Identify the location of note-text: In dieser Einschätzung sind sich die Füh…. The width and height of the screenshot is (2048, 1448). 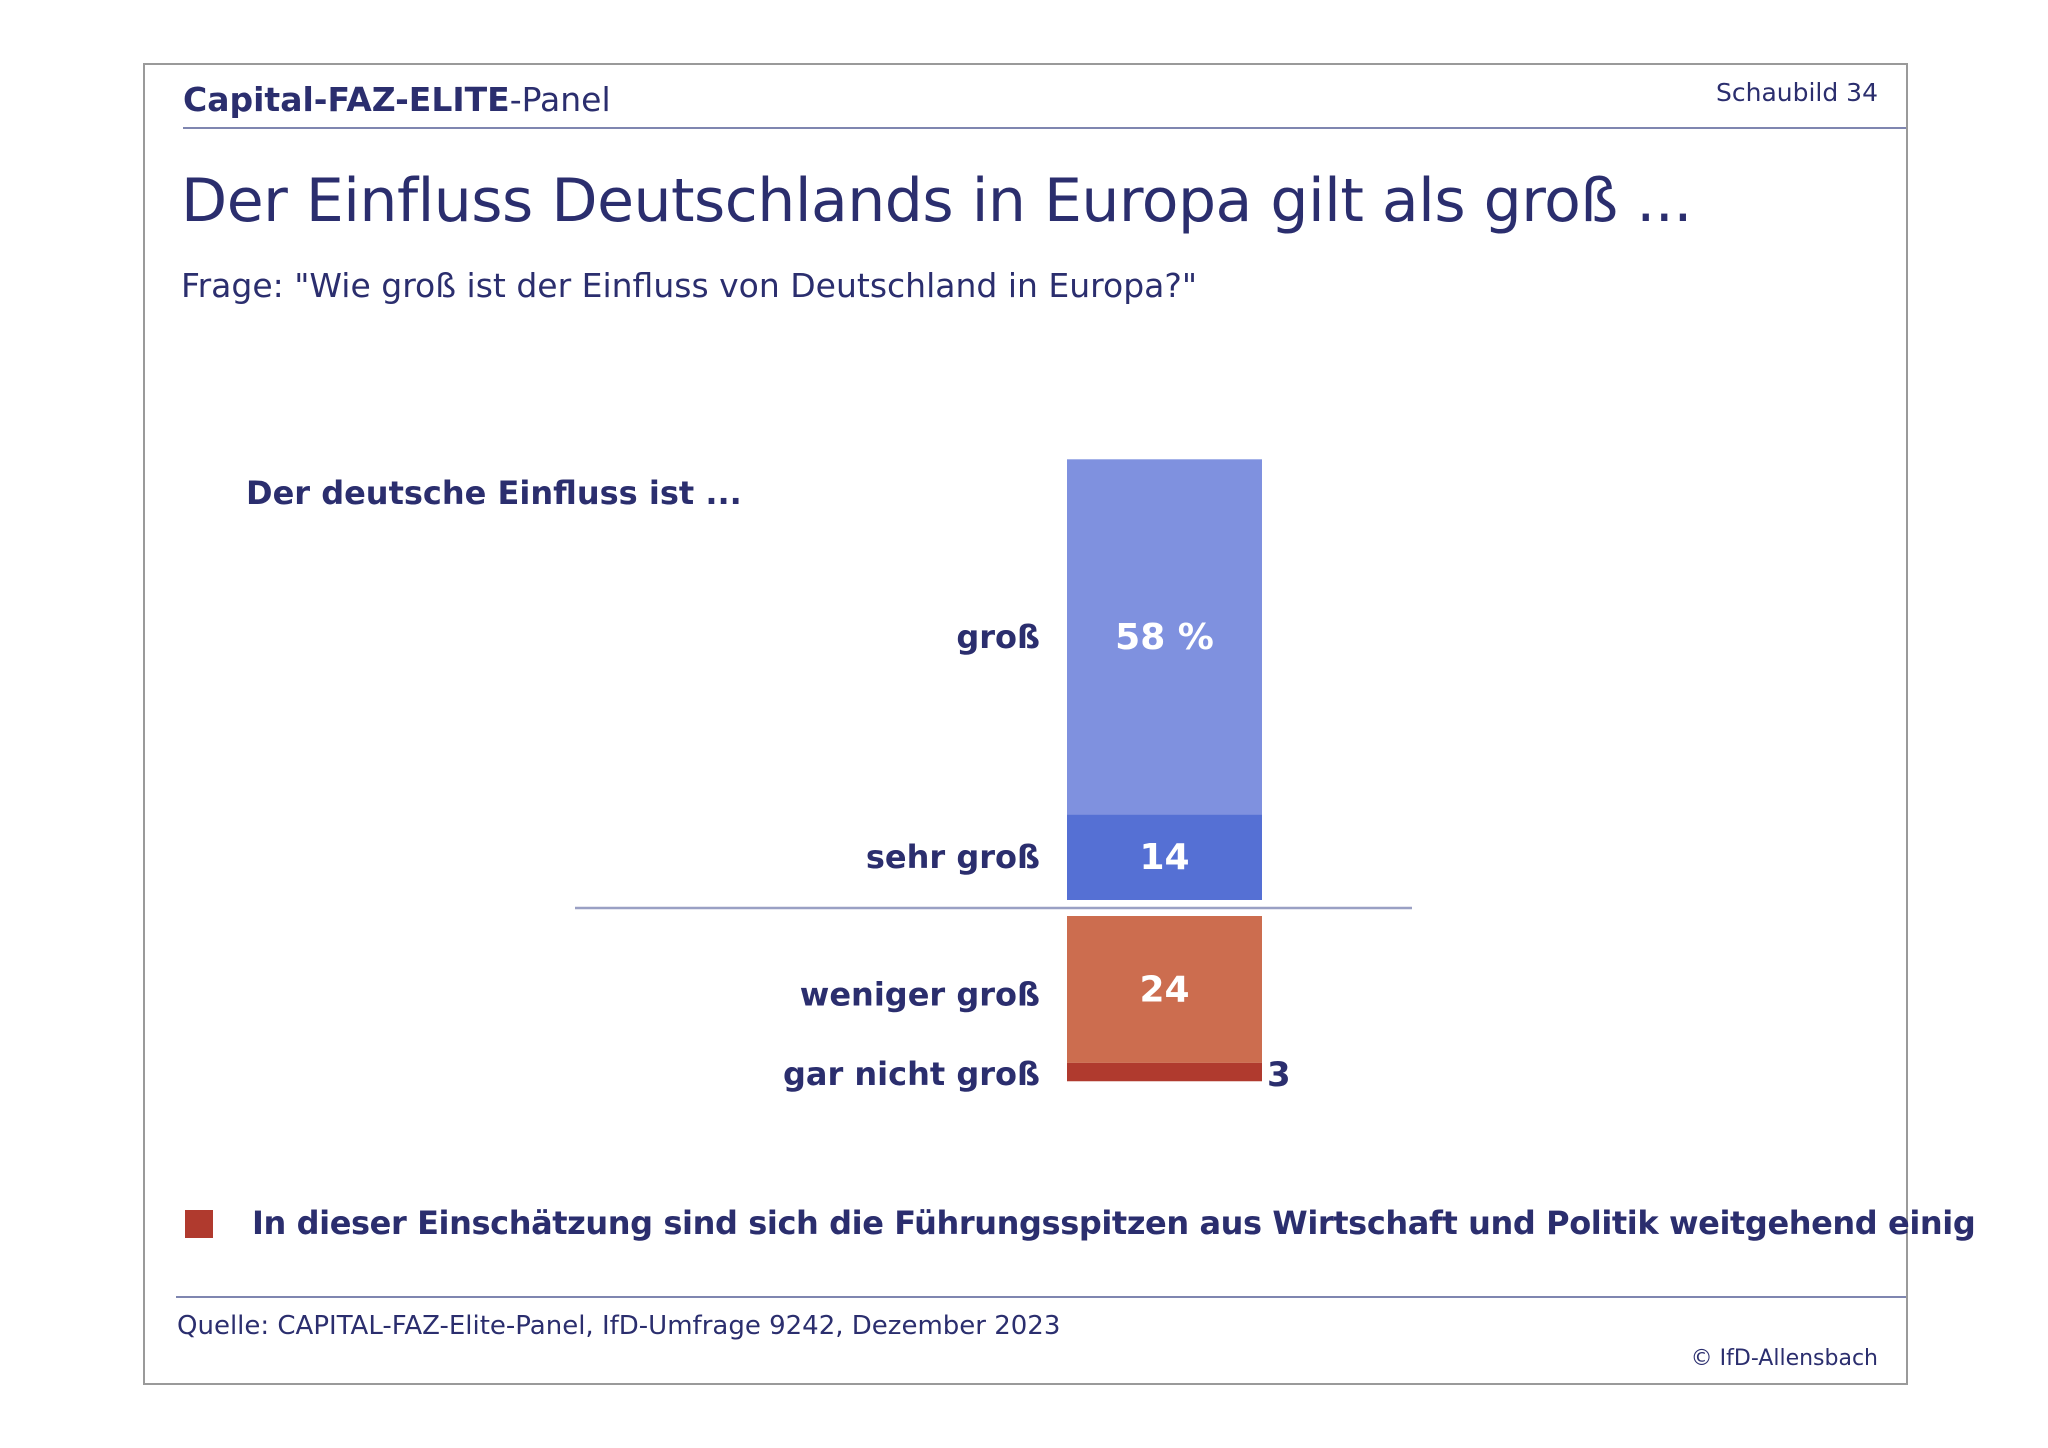
(1114, 1223).